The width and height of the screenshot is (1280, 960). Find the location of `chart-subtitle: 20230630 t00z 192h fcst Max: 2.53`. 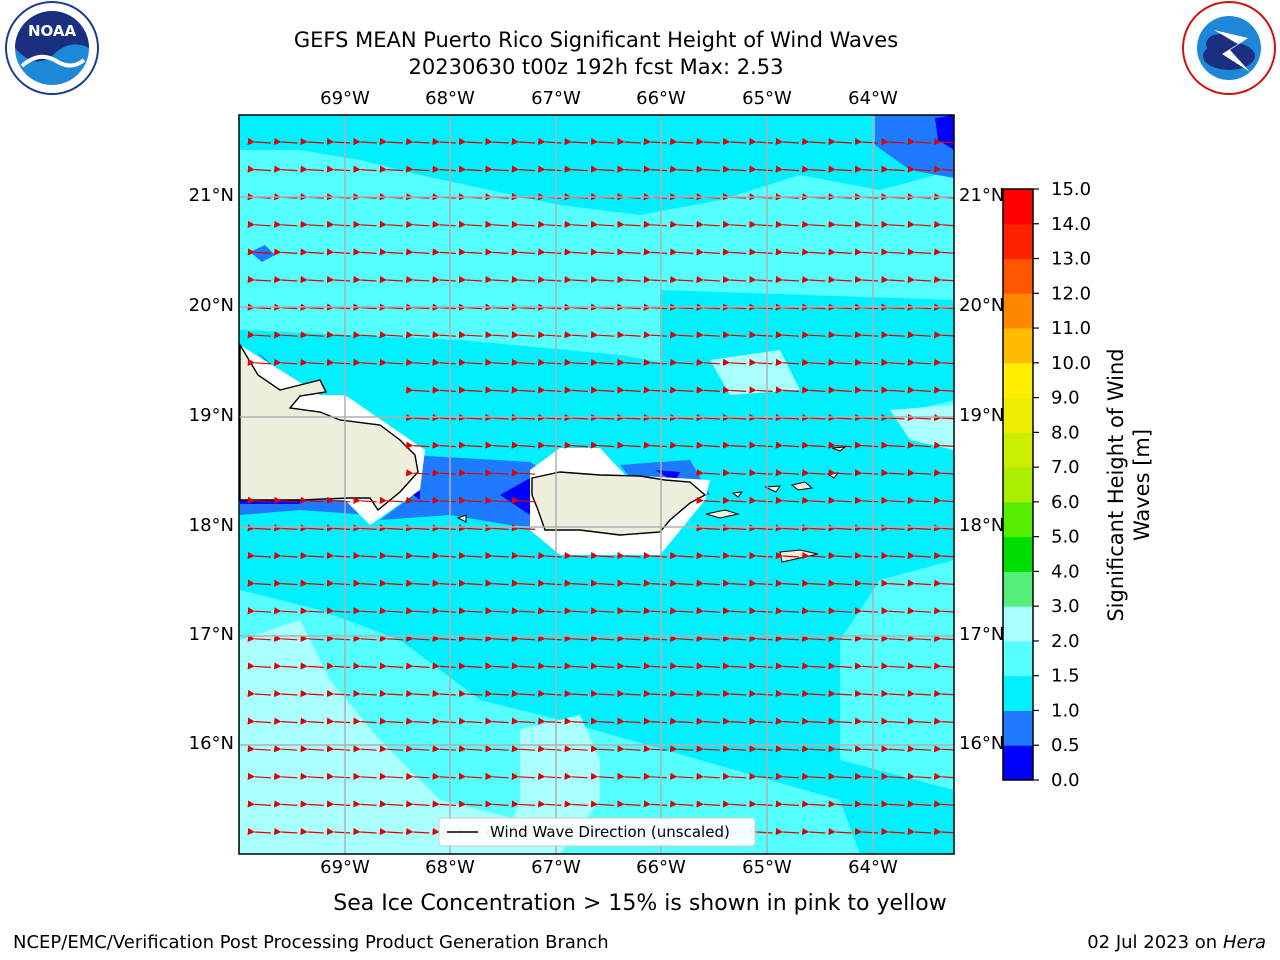

chart-subtitle: 20230630 t00z 192h fcst Max: 2.53 is located at coordinates (596, 67).